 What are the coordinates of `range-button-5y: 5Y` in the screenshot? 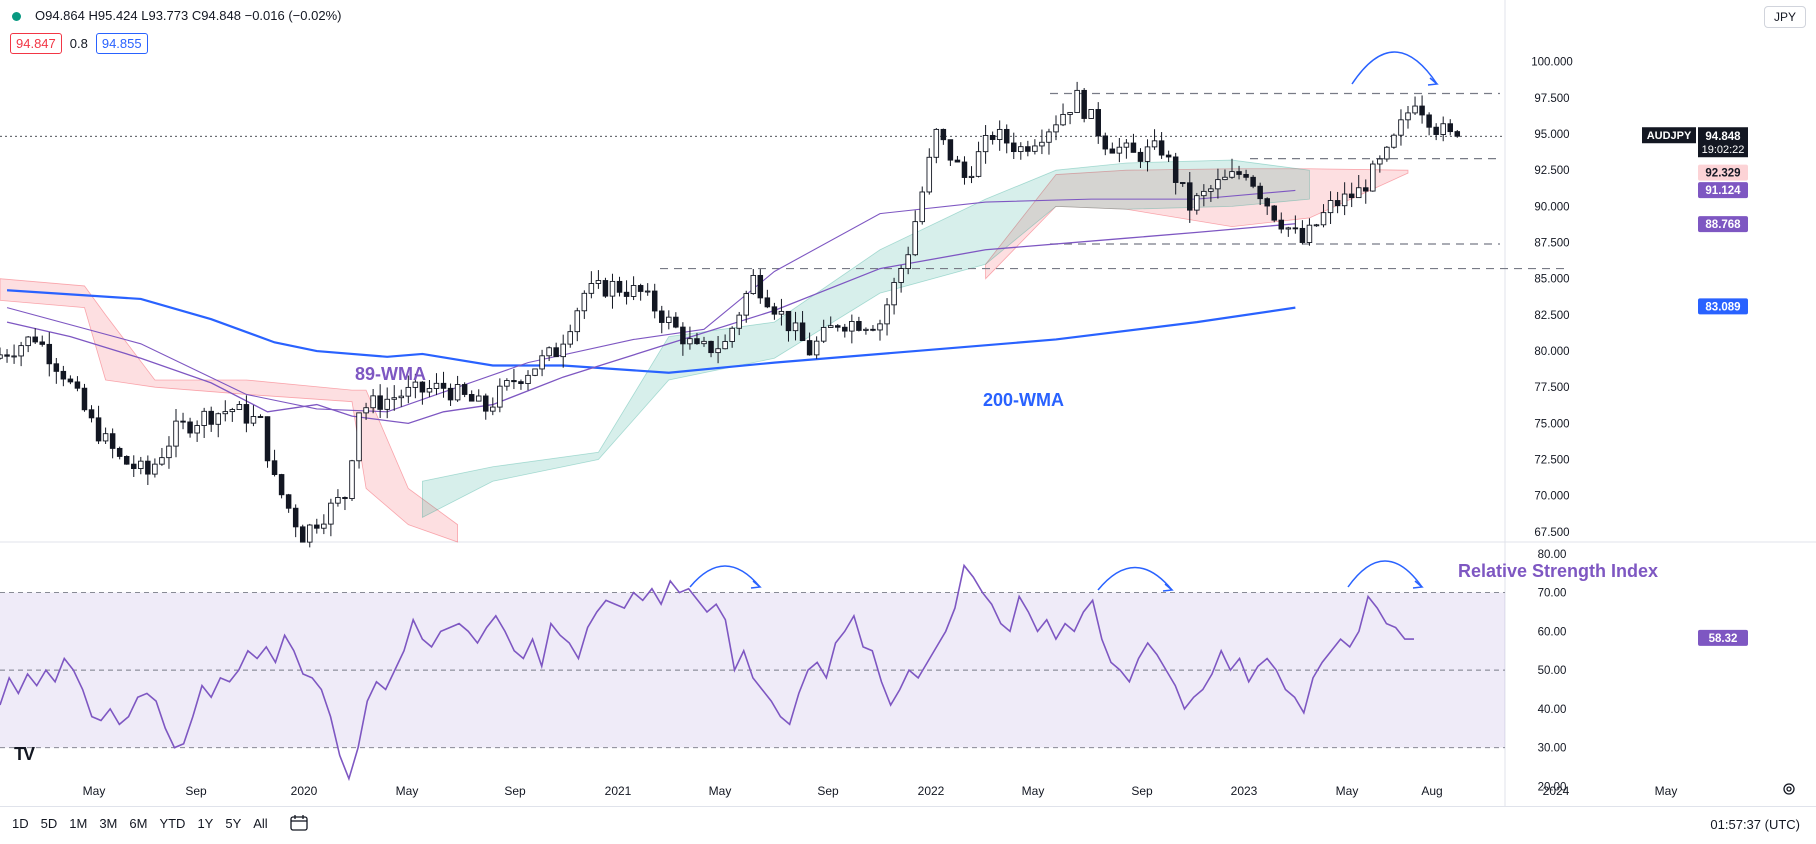 It's located at (233, 823).